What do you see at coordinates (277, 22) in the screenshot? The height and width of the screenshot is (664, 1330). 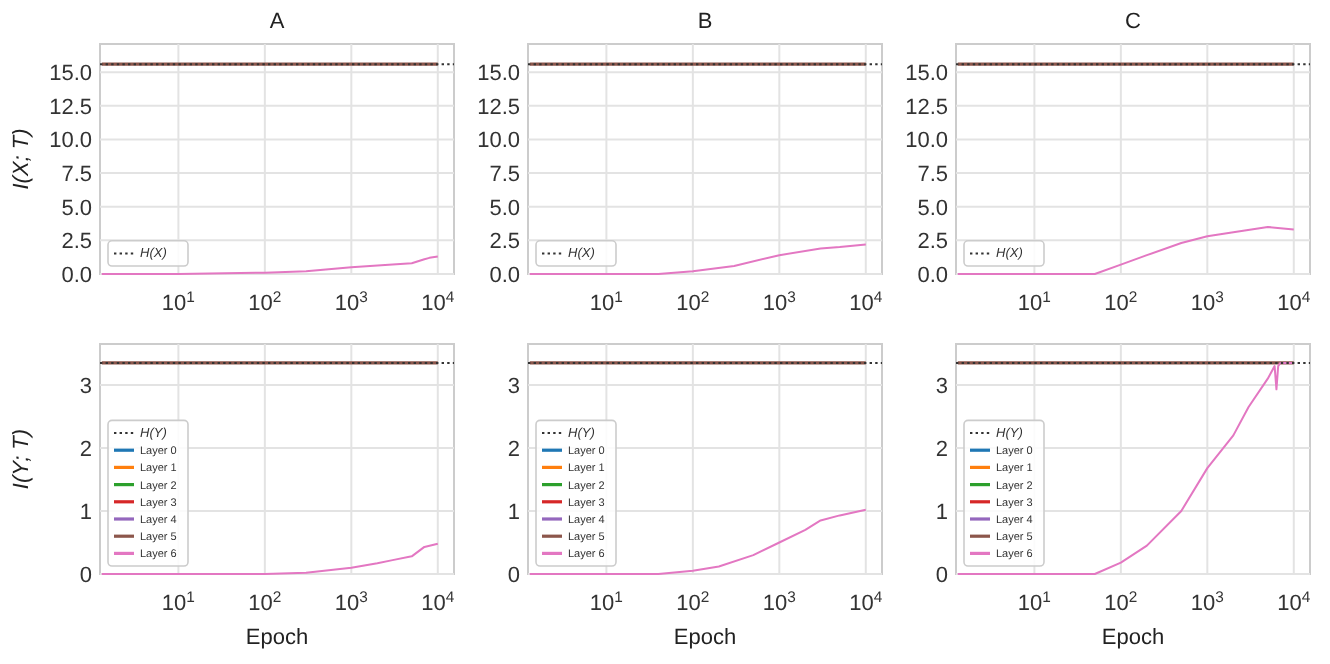 I see `chart-title: A` at bounding box center [277, 22].